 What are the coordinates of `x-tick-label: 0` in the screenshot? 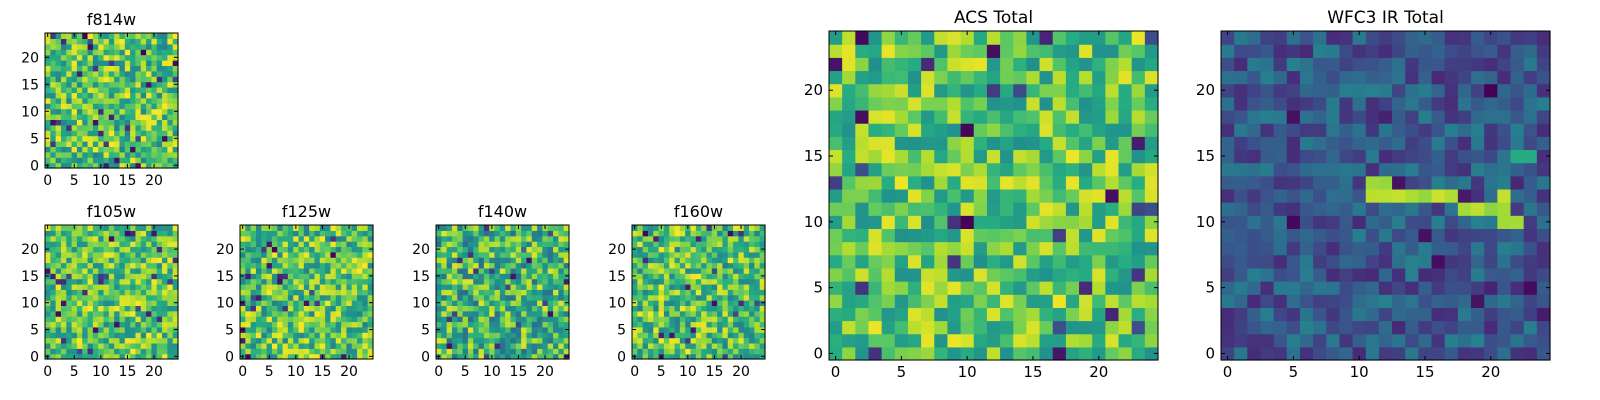 It's located at (836, 372).